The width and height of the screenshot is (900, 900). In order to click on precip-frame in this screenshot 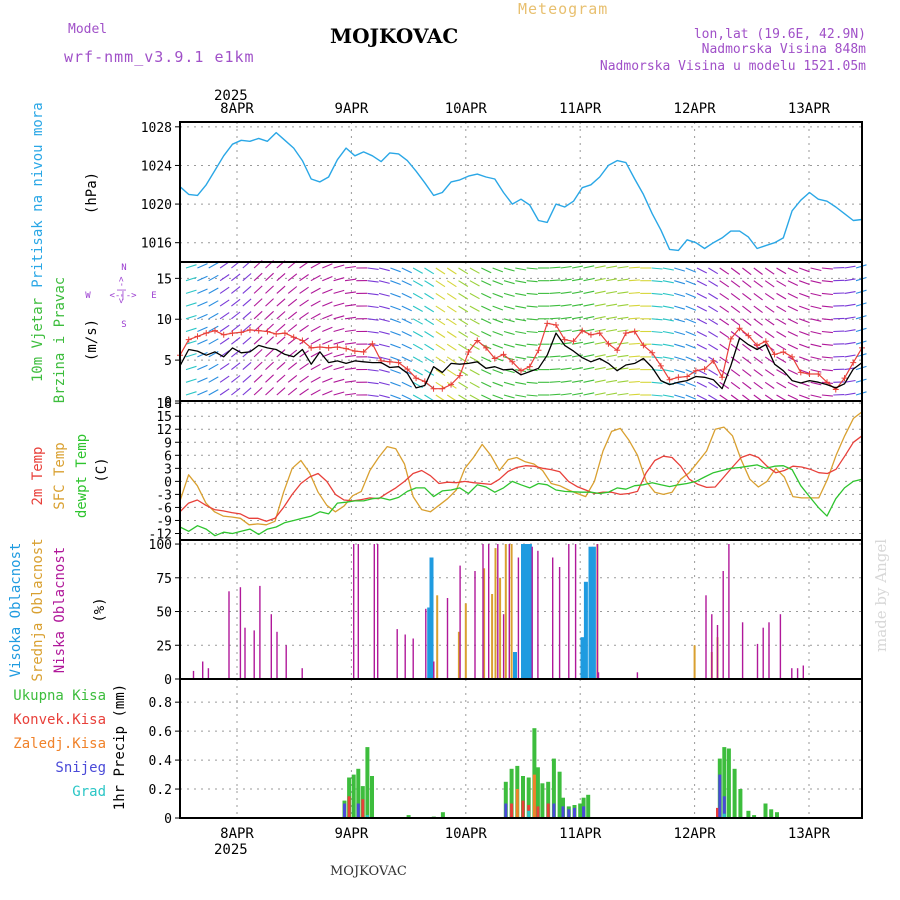, I will do `click(521, 748)`.